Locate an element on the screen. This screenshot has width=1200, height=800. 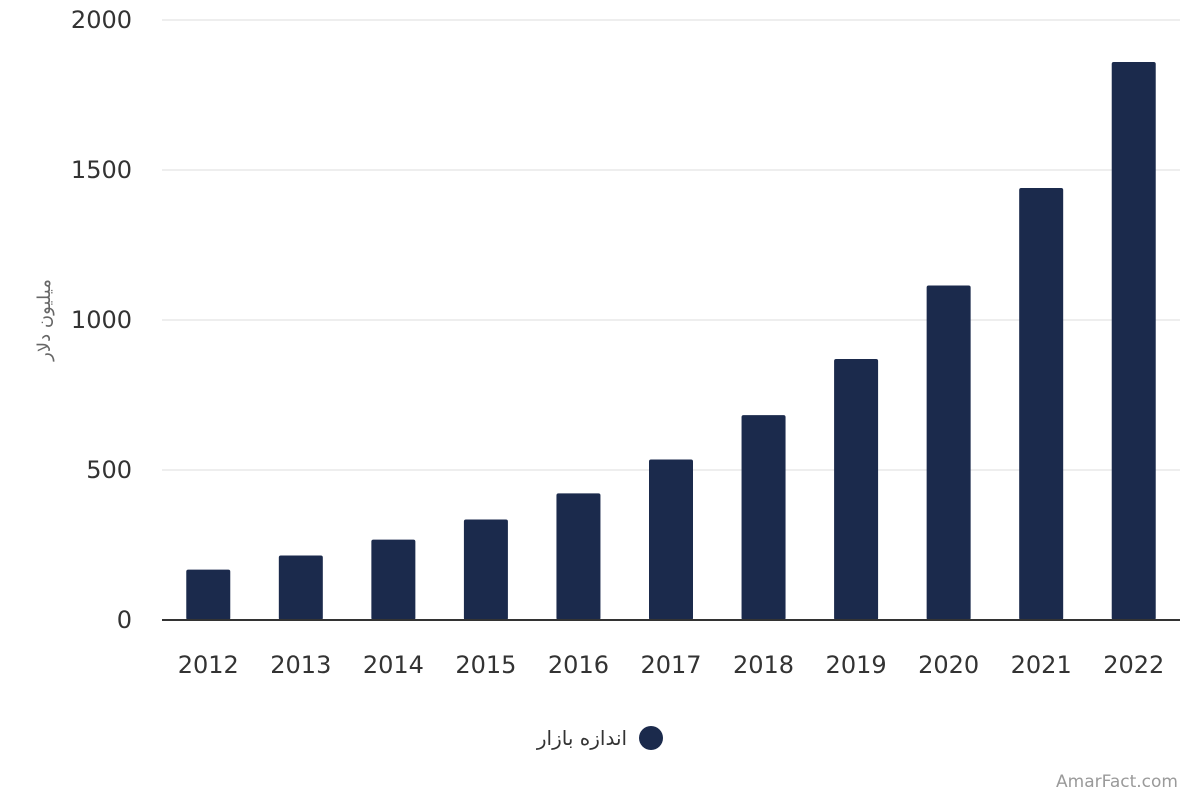
y-tick-label: 1500 is located at coordinates (101, 170).